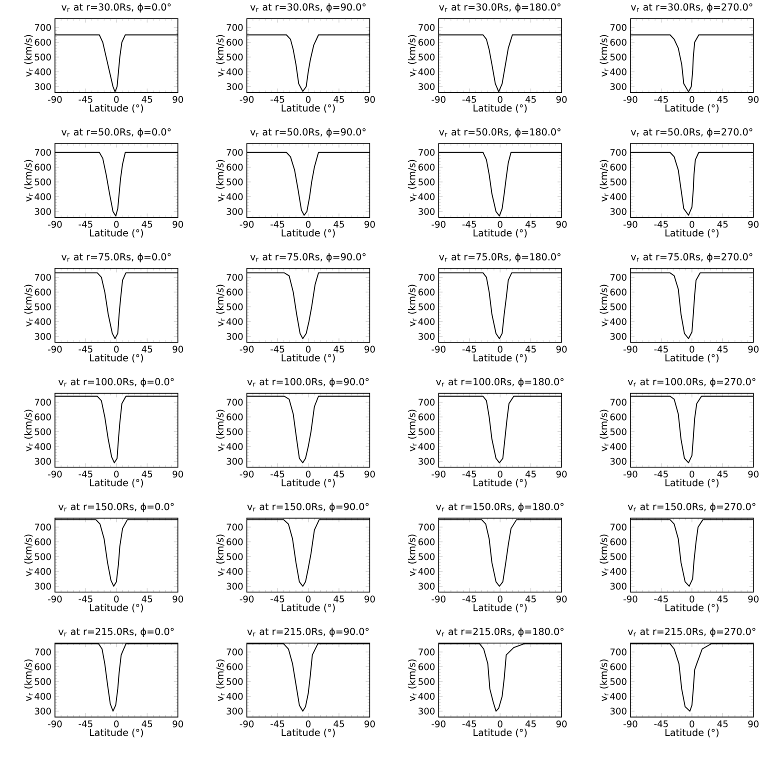 The width and height of the screenshot is (767, 768). Describe the element at coordinates (692, 430) in the screenshot. I see `line-series` at that location.